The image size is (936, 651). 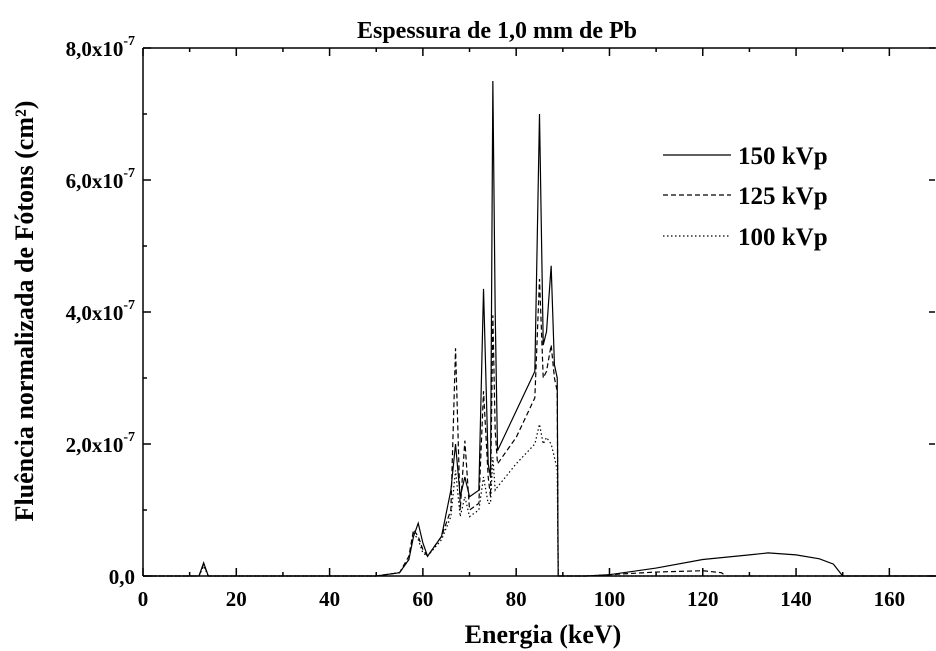 I want to click on legend: 150 kVp 125 kVp 100 kVp, so click(x=745, y=197).